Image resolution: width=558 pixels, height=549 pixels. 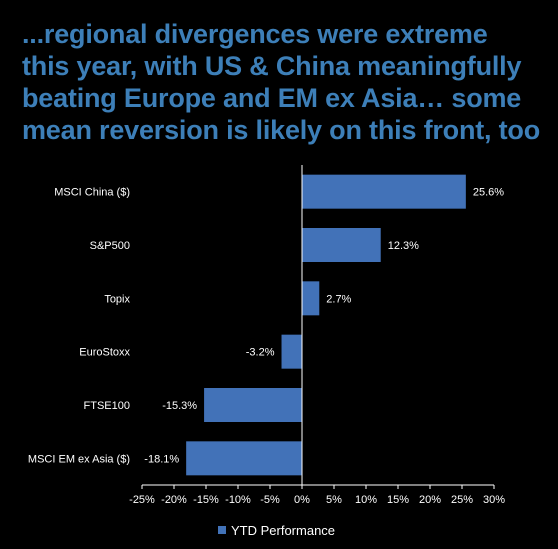 I want to click on legend-swatch, so click(x=222, y=530).